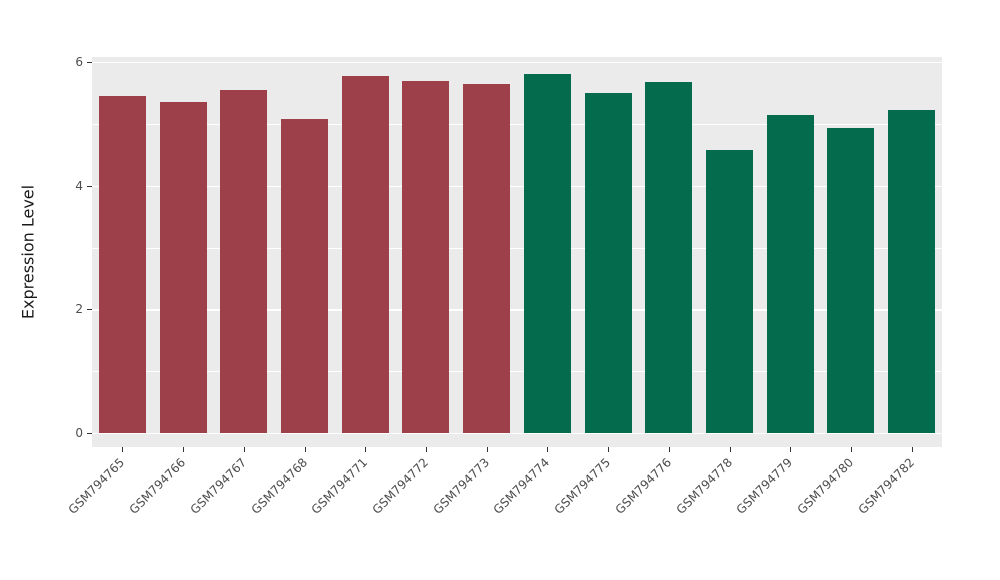  What do you see at coordinates (183, 267) in the screenshot?
I see `bar-GSM794766` at bounding box center [183, 267].